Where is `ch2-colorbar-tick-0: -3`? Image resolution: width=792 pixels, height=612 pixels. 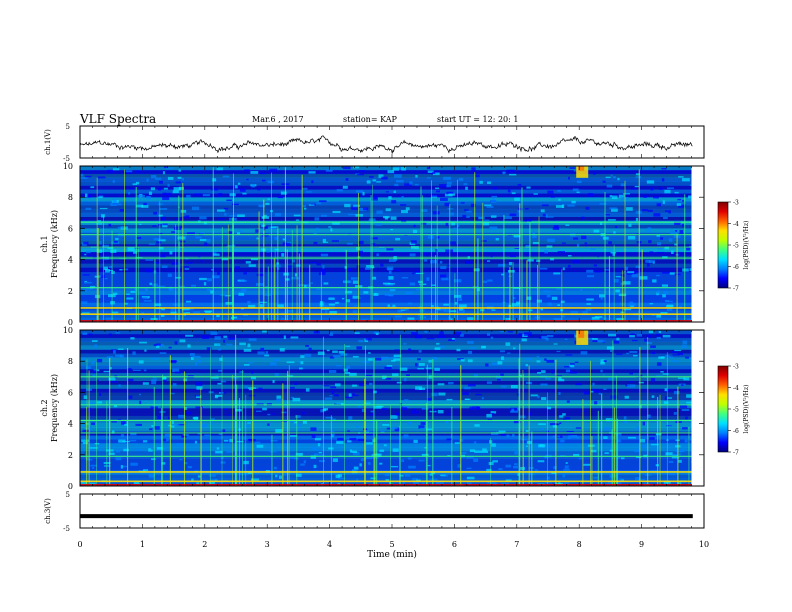 ch2-colorbar-tick-0: -3 is located at coordinates (736, 367).